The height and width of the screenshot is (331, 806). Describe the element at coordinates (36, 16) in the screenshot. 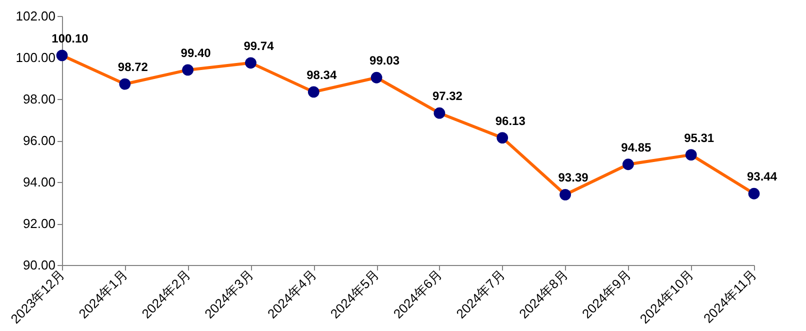

I see `y-tick-label: 102.00` at that location.